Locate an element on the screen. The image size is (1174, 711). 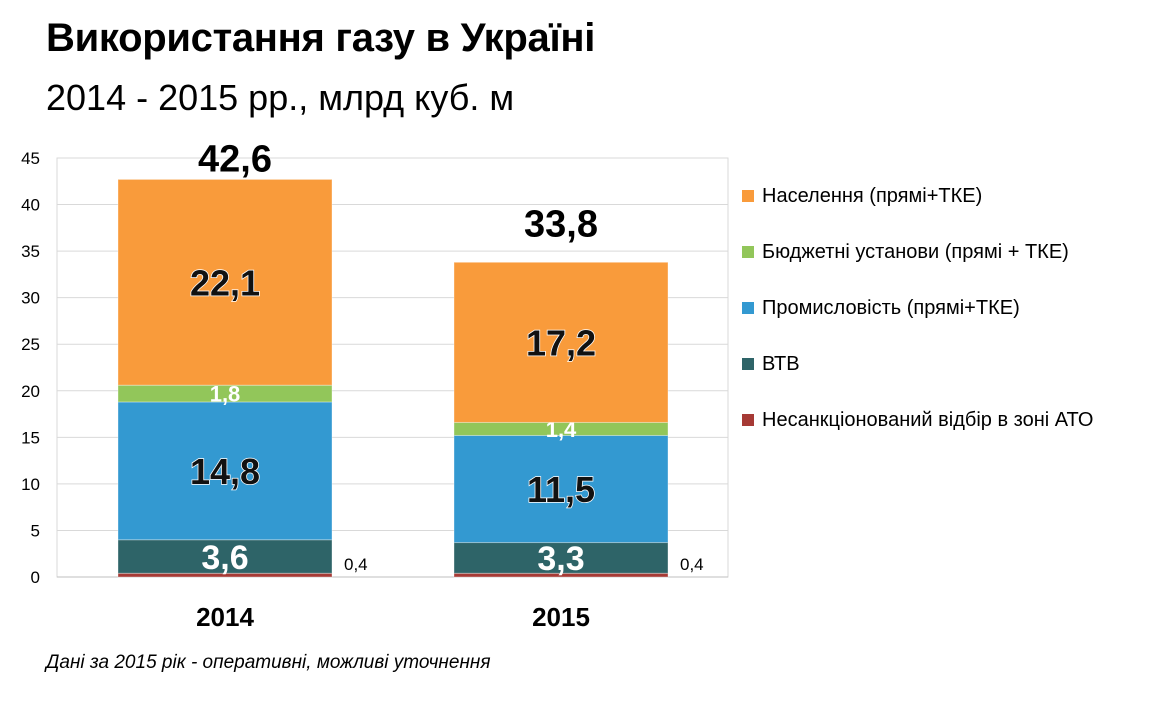
legend-item: Промисловість (прямі+ТКЕ) is located at coordinates (957, 308).